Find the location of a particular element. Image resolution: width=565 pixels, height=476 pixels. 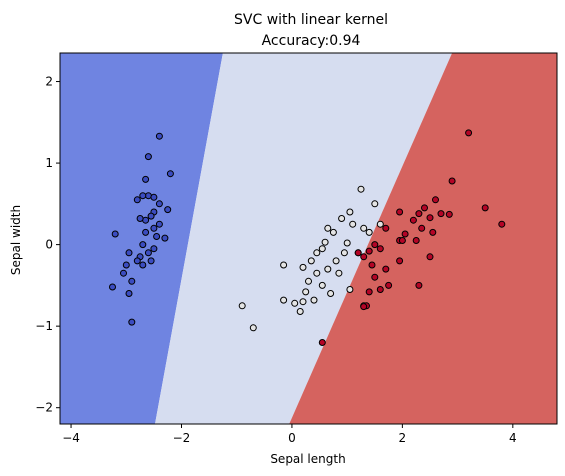

y-tick-label: −2 is located at coordinates (44, 408).